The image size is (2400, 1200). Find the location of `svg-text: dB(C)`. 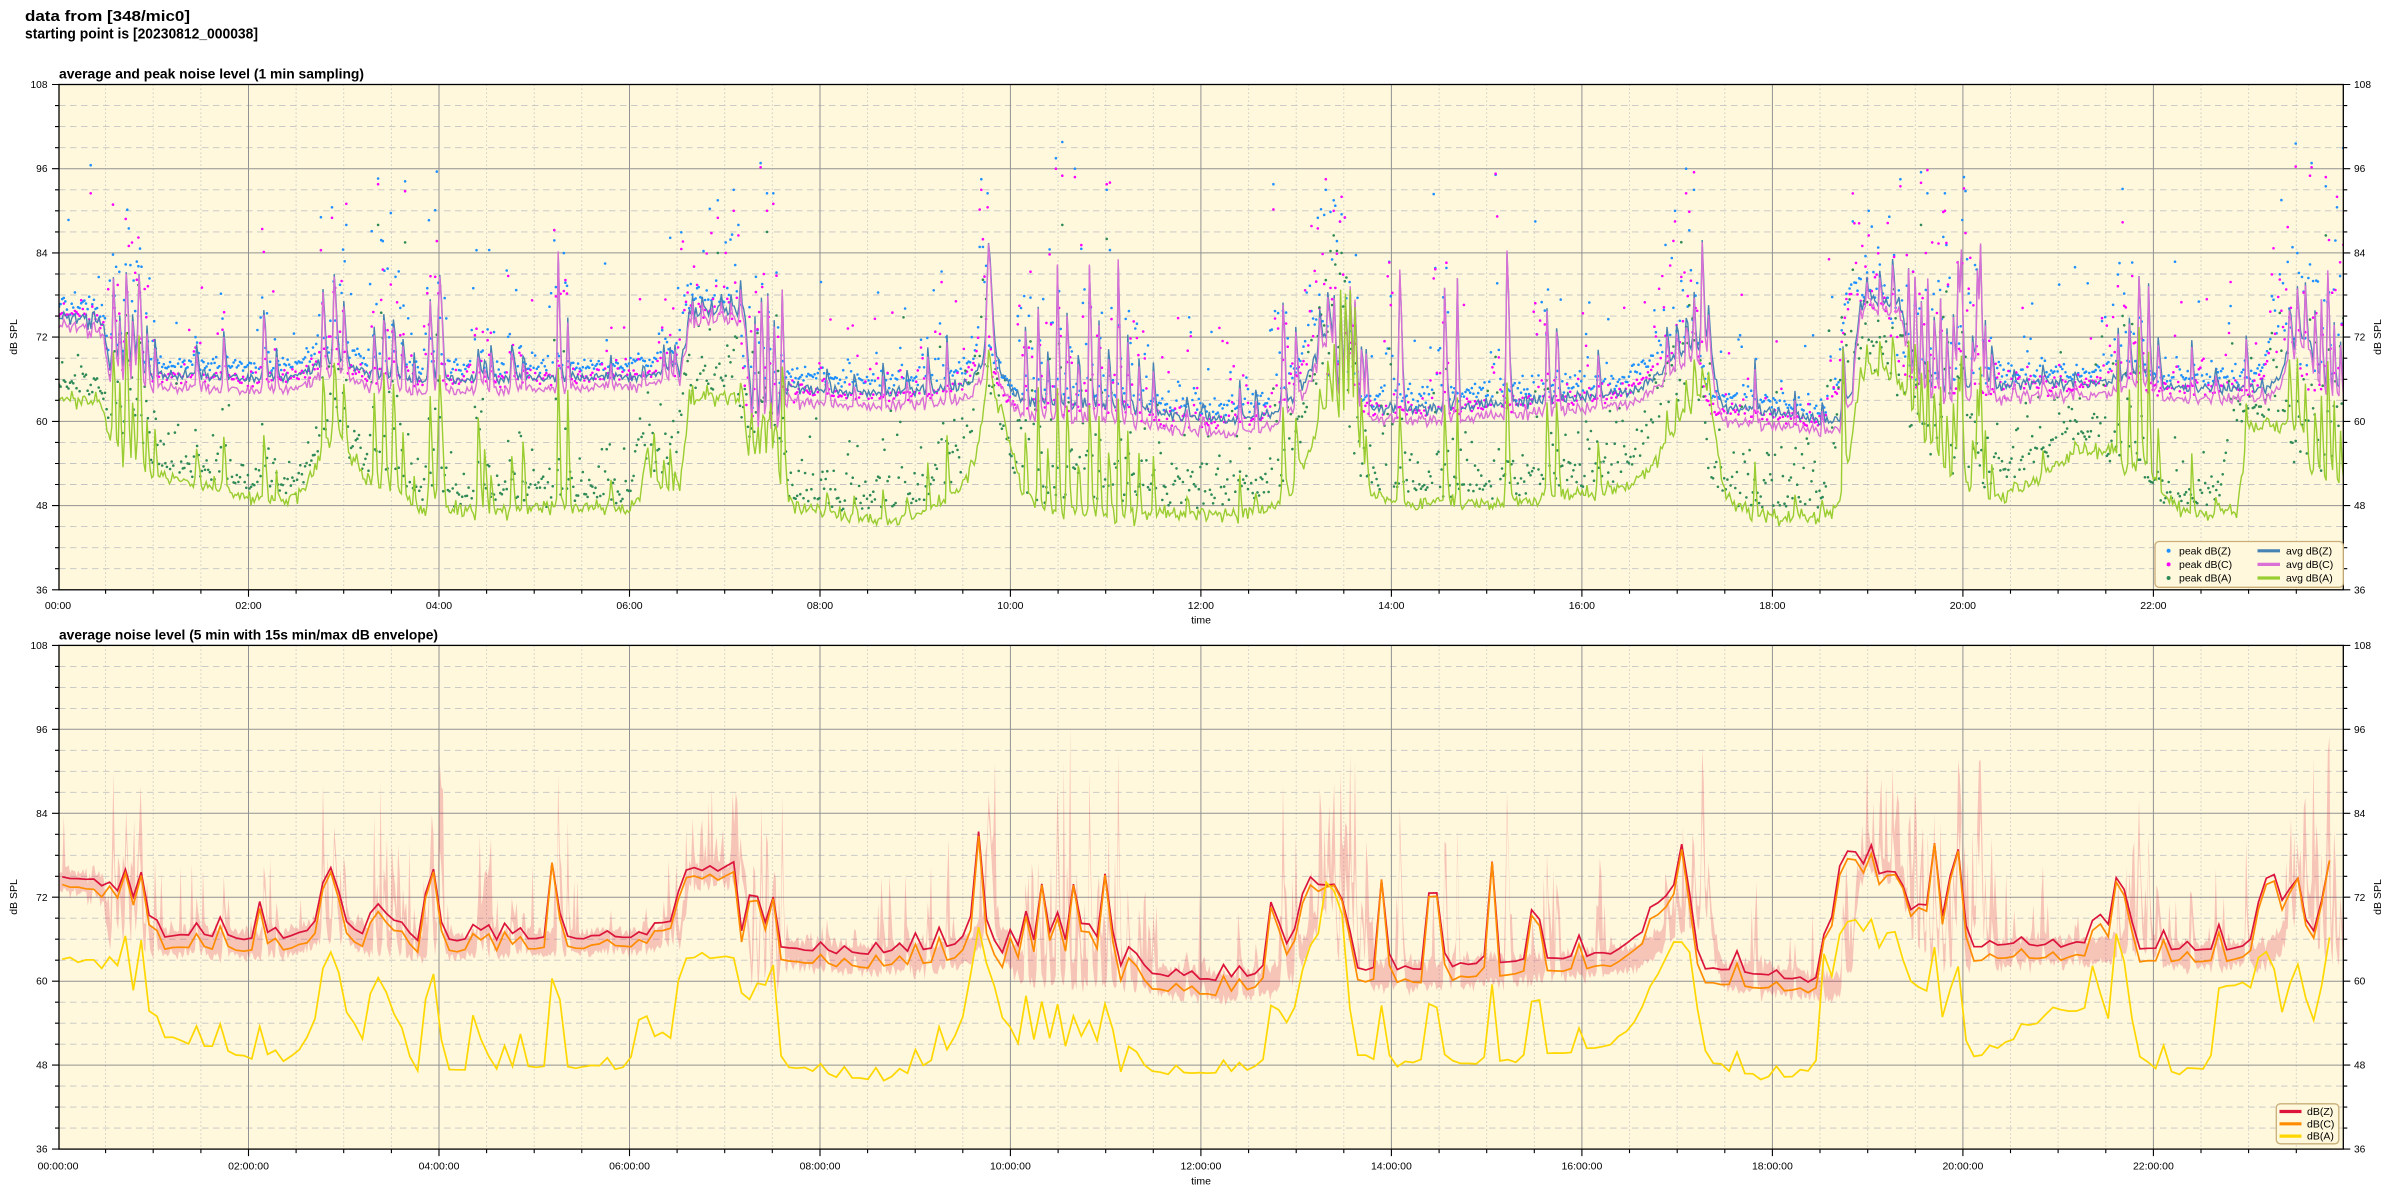

svg-text: dB(C) is located at coordinates (2320, 1124).